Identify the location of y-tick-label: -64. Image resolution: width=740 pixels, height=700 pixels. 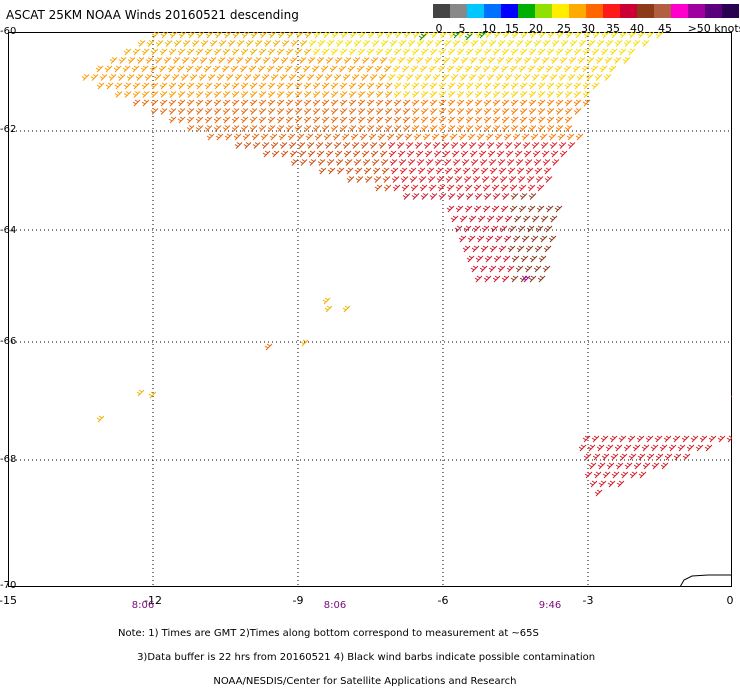
(8, 230).